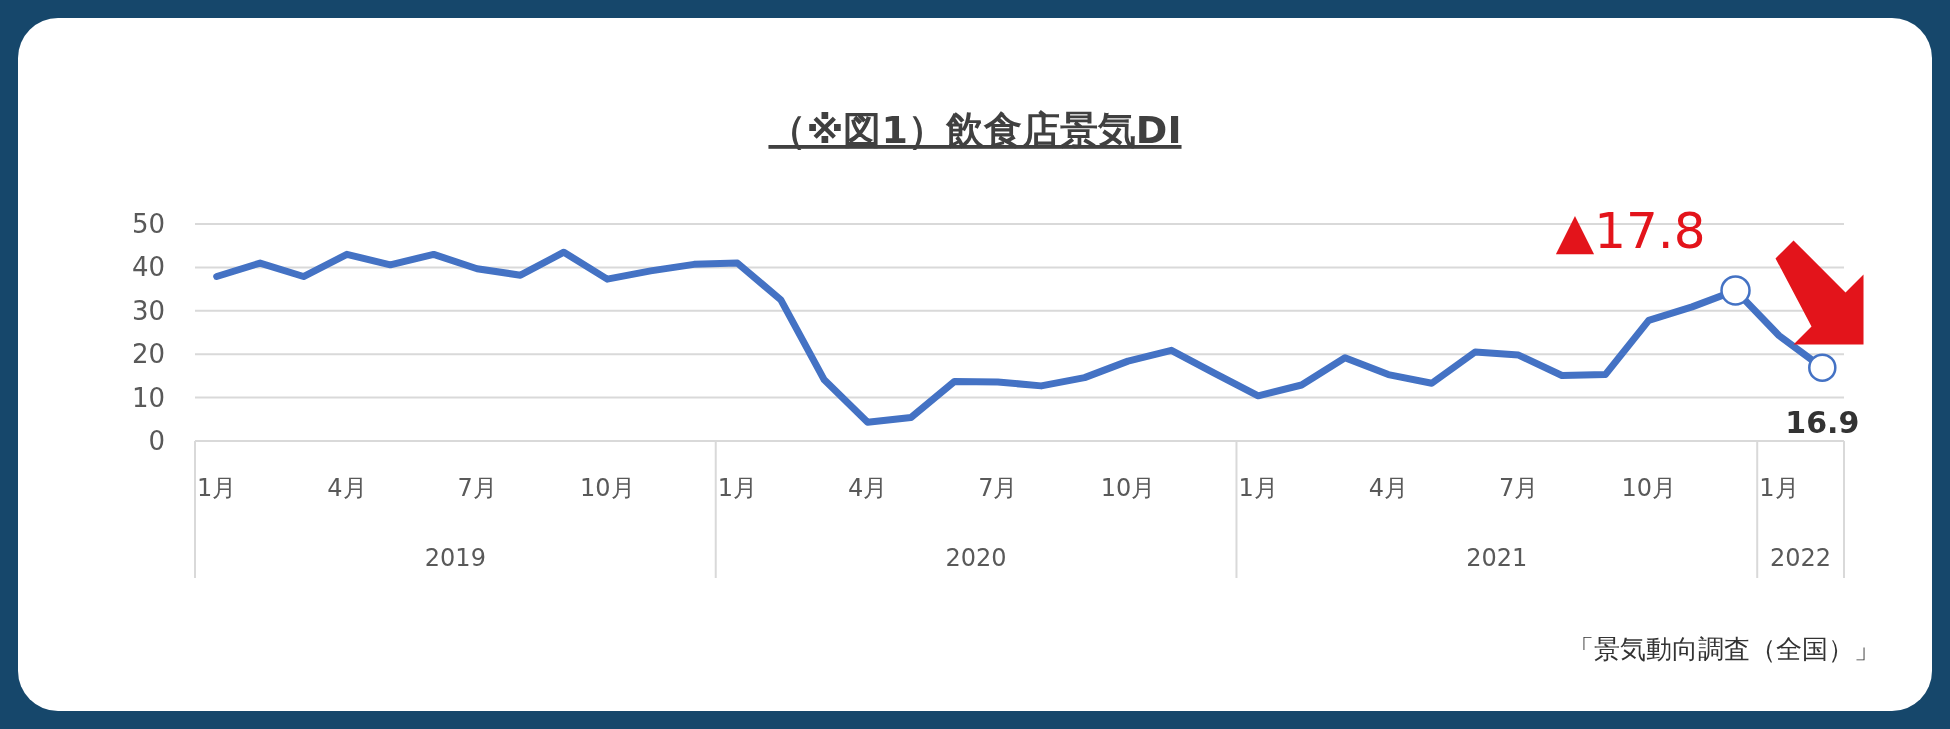  What do you see at coordinates (1497, 558) in the screenshot?
I see `text: 2021` at bounding box center [1497, 558].